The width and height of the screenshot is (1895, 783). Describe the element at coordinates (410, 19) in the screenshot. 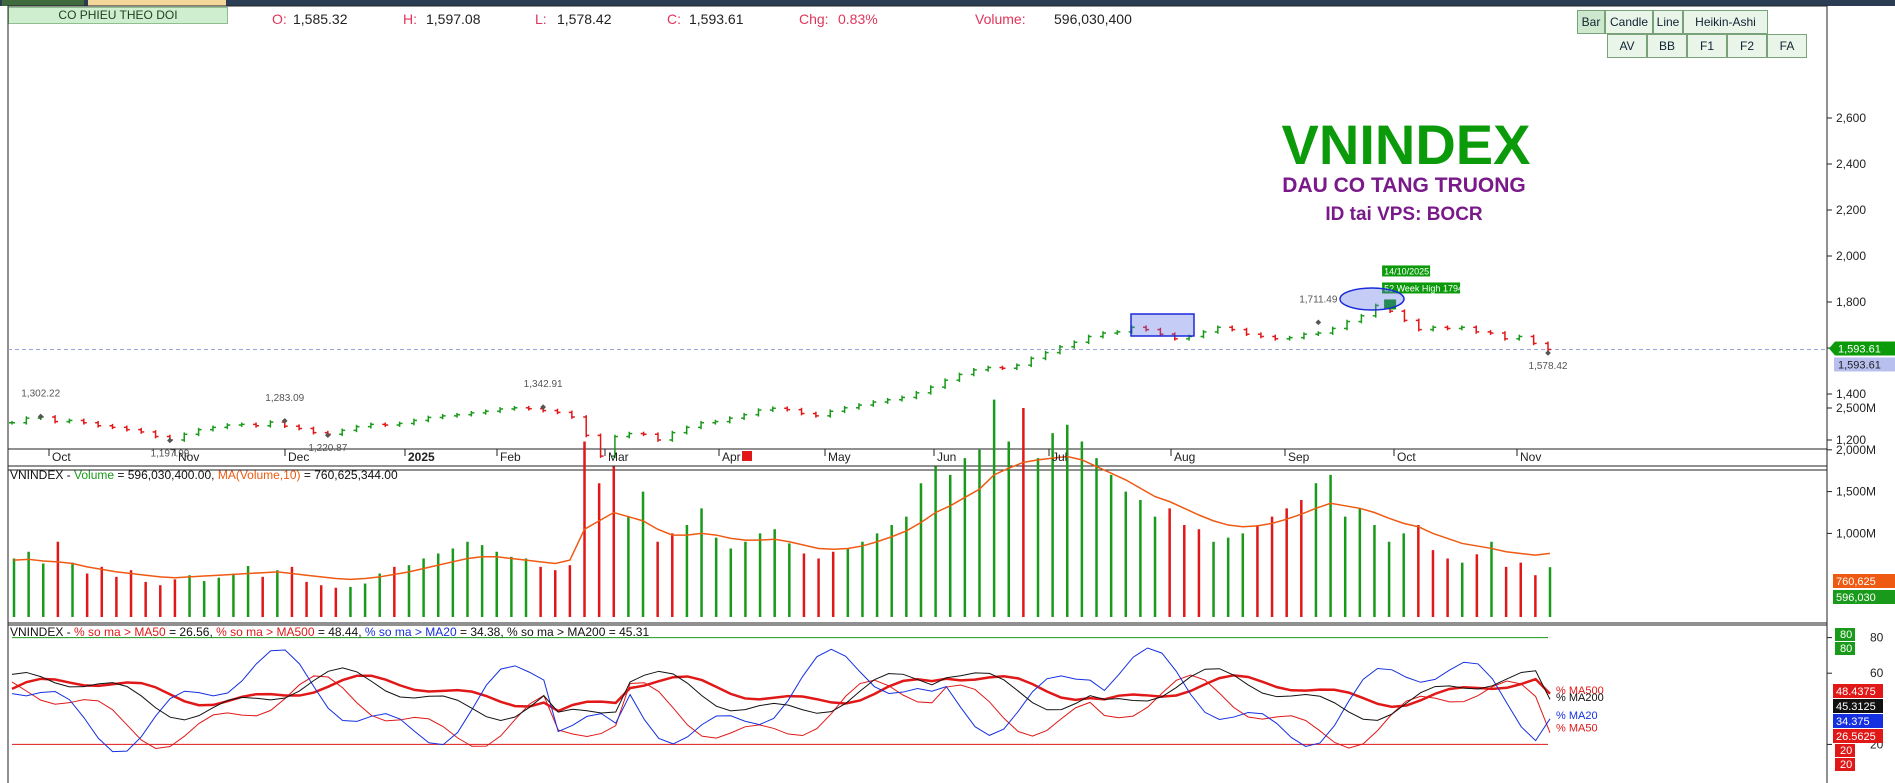

I see `high-label: H:` at that location.